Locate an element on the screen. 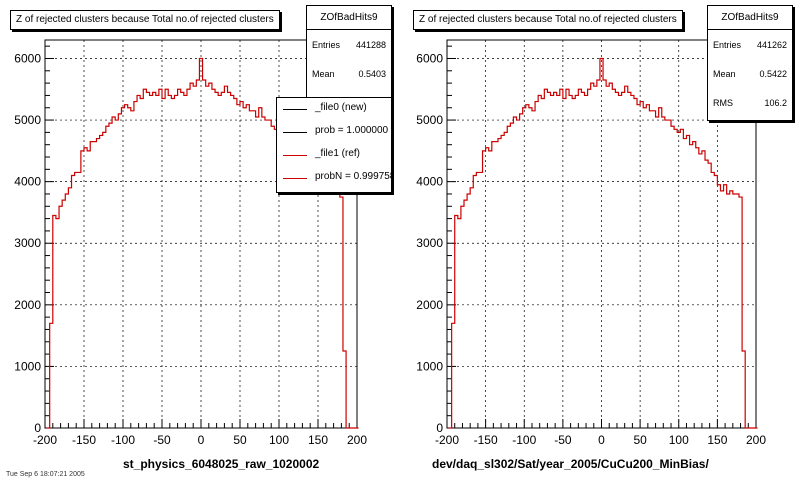 The height and width of the screenshot is (480, 800). legend-label: prob = 1.000000 is located at coordinates (352, 130).